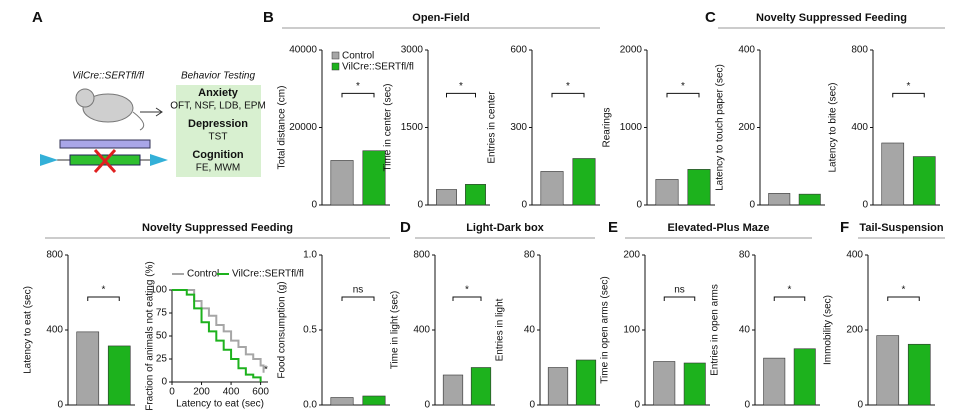 The height and width of the screenshot is (412, 960). Describe the element at coordinates (260, 392) in the screenshot. I see `x-tick-label: 600` at that location.